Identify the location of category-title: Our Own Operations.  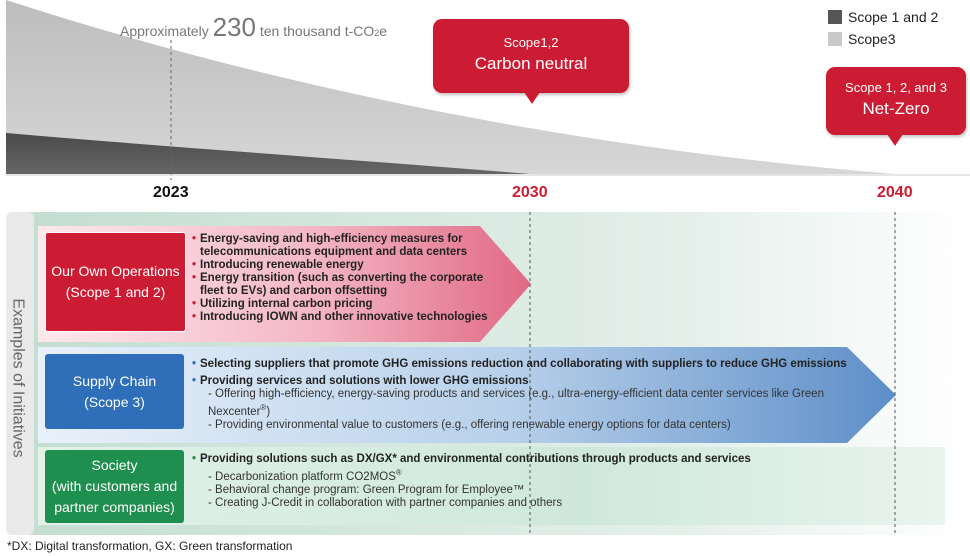
(115, 271).